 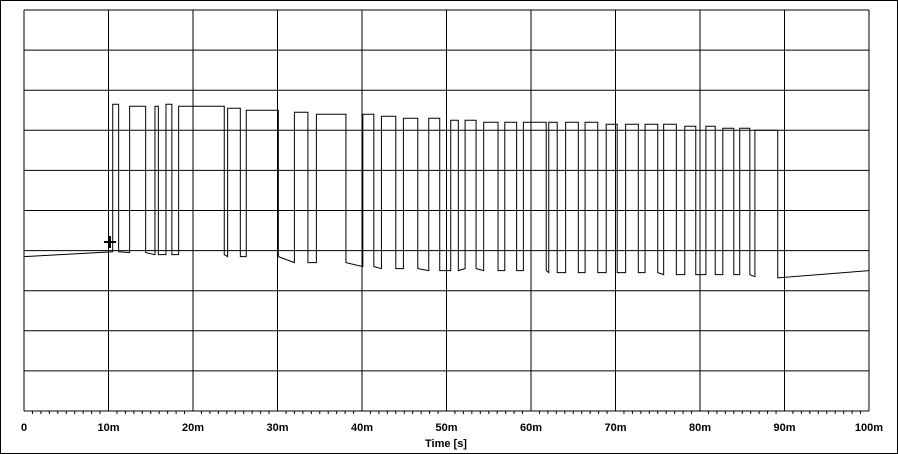 I want to click on x-tick-label: 0, so click(x=24, y=428).